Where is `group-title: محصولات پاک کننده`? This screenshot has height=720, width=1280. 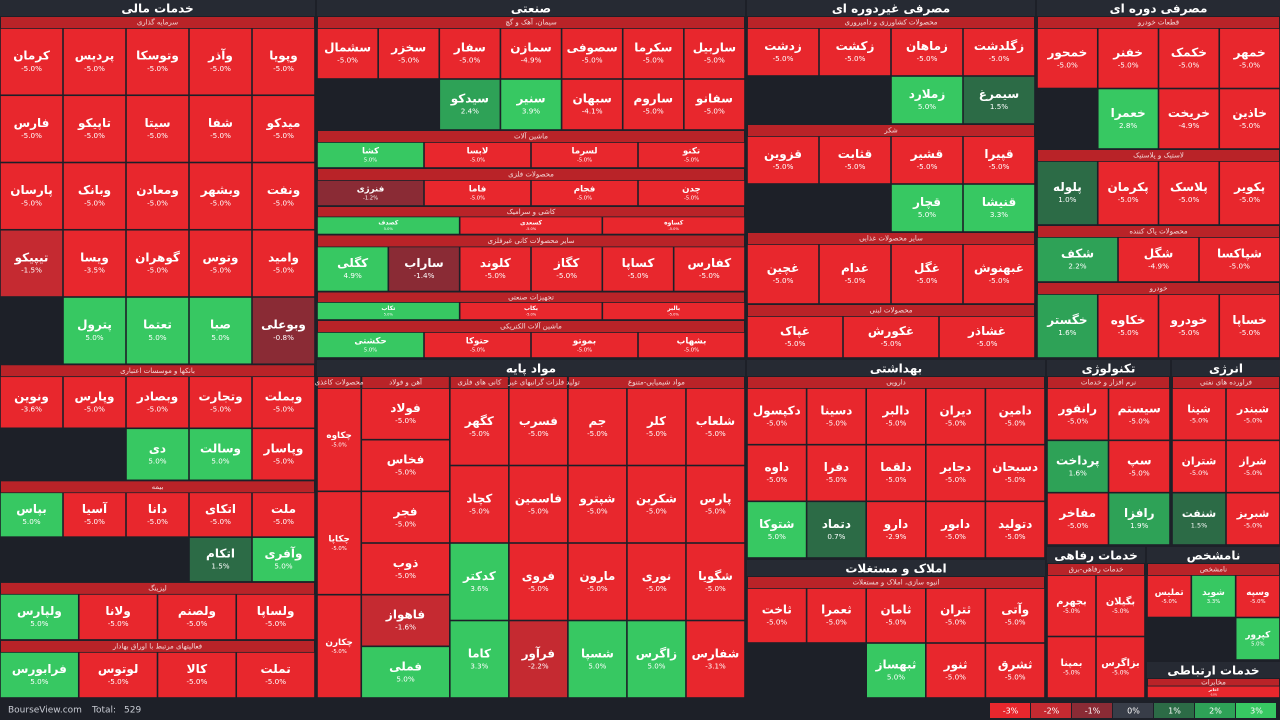 group-title: محصولات پاک کننده is located at coordinates (1158, 232).